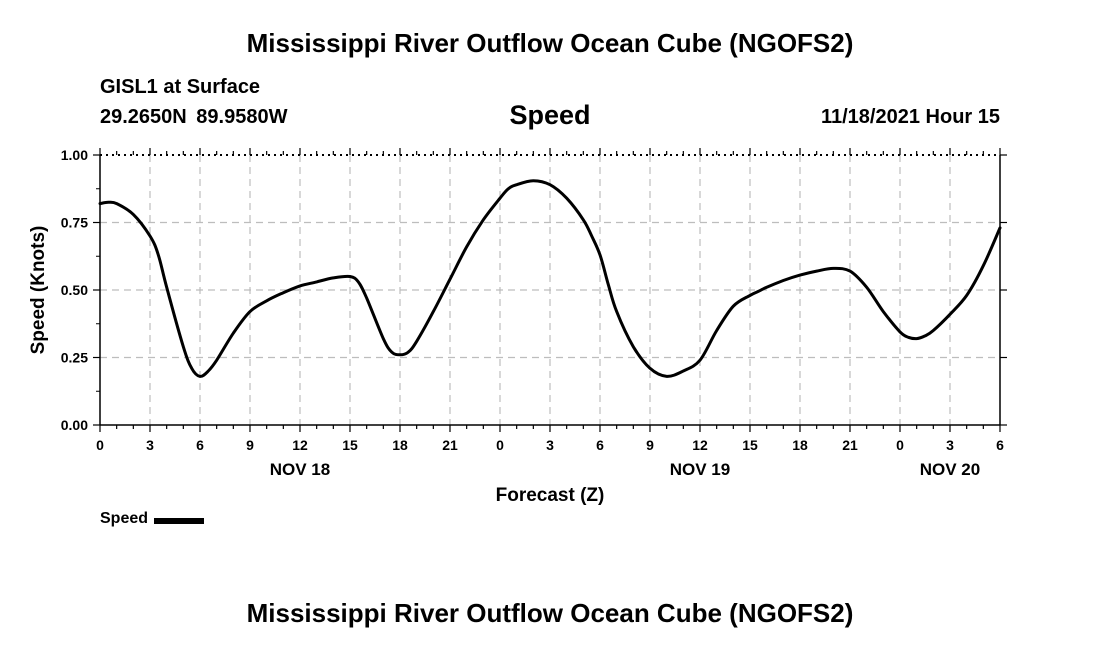  What do you see at coordinates (910, 117) in the screenshot?
I see `issue-time: 11/18/2021 Hour 15` at bounding box center [910, 117].